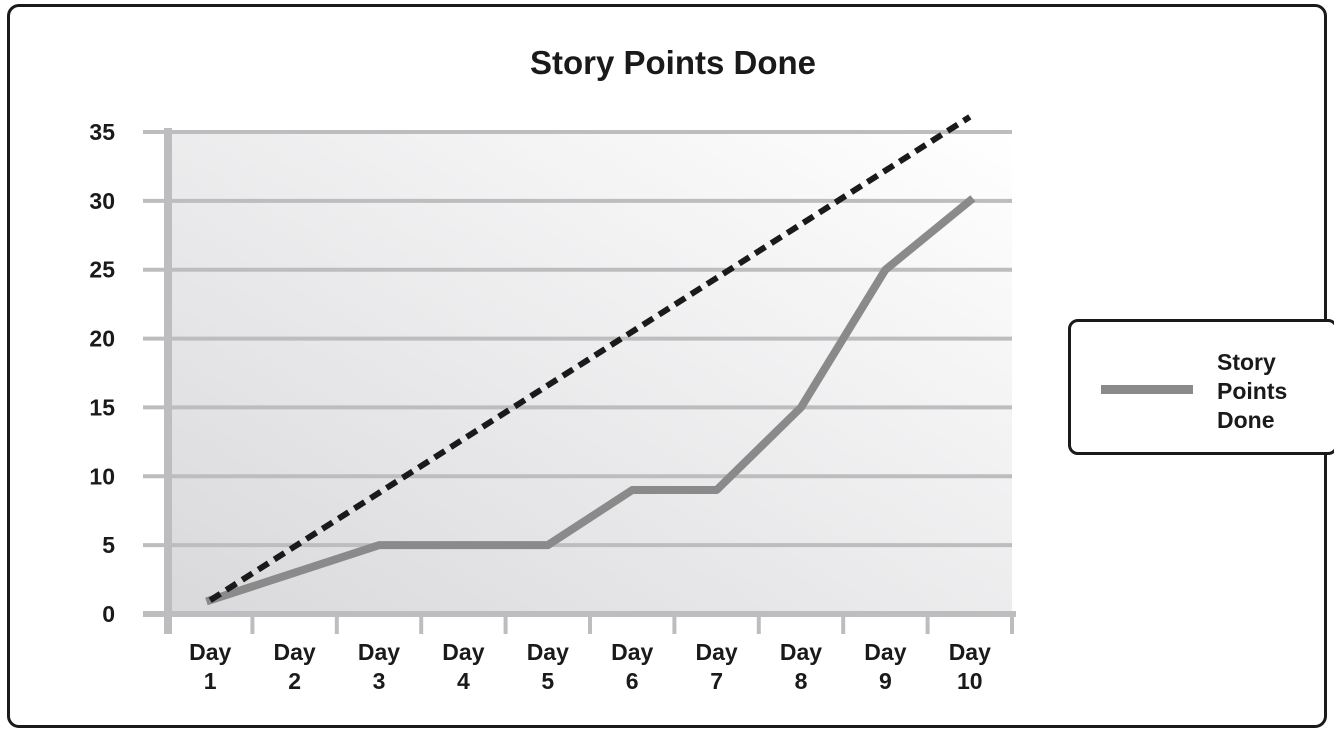 The height and width of the screenshot is (736, 1334). Describe the element at coordinates (1252, 391) in the screenshot. I see `legend-label-line: Points` at that location.